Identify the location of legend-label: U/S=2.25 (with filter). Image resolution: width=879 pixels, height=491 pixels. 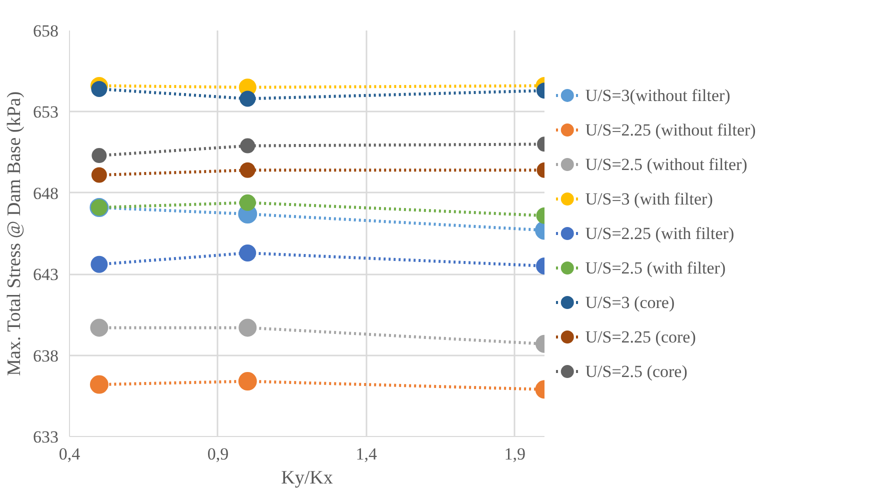
(659, 233).